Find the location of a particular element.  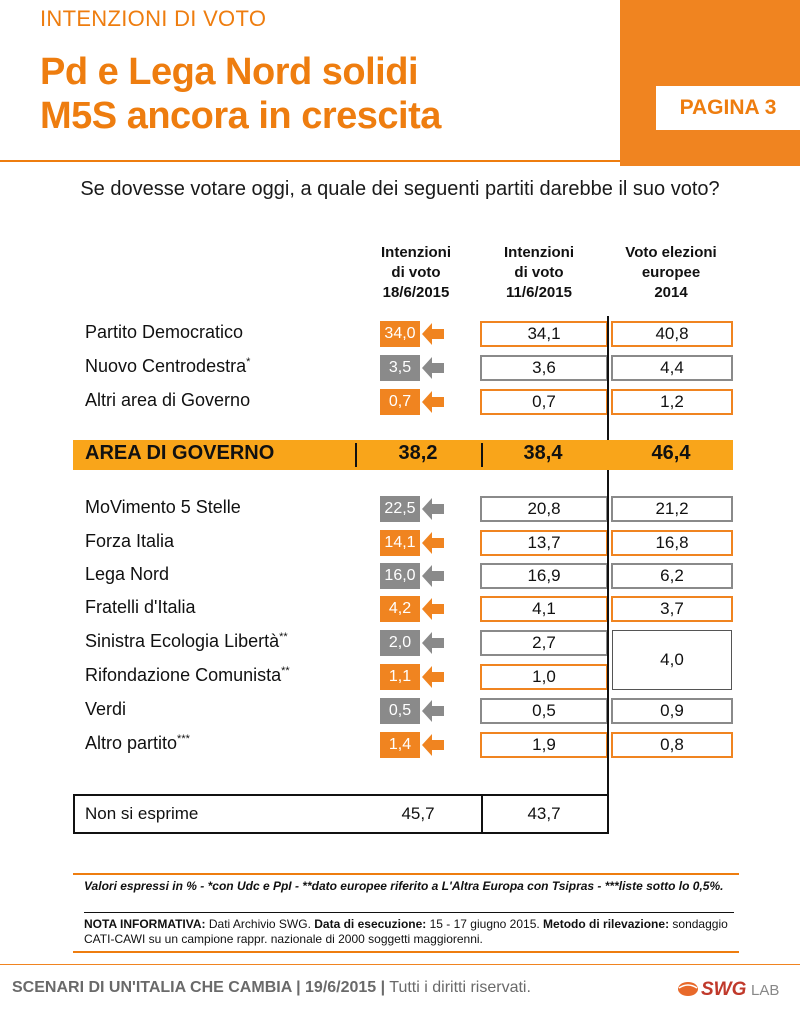

current-value: 4,2 is located at coordinates (400, 609).